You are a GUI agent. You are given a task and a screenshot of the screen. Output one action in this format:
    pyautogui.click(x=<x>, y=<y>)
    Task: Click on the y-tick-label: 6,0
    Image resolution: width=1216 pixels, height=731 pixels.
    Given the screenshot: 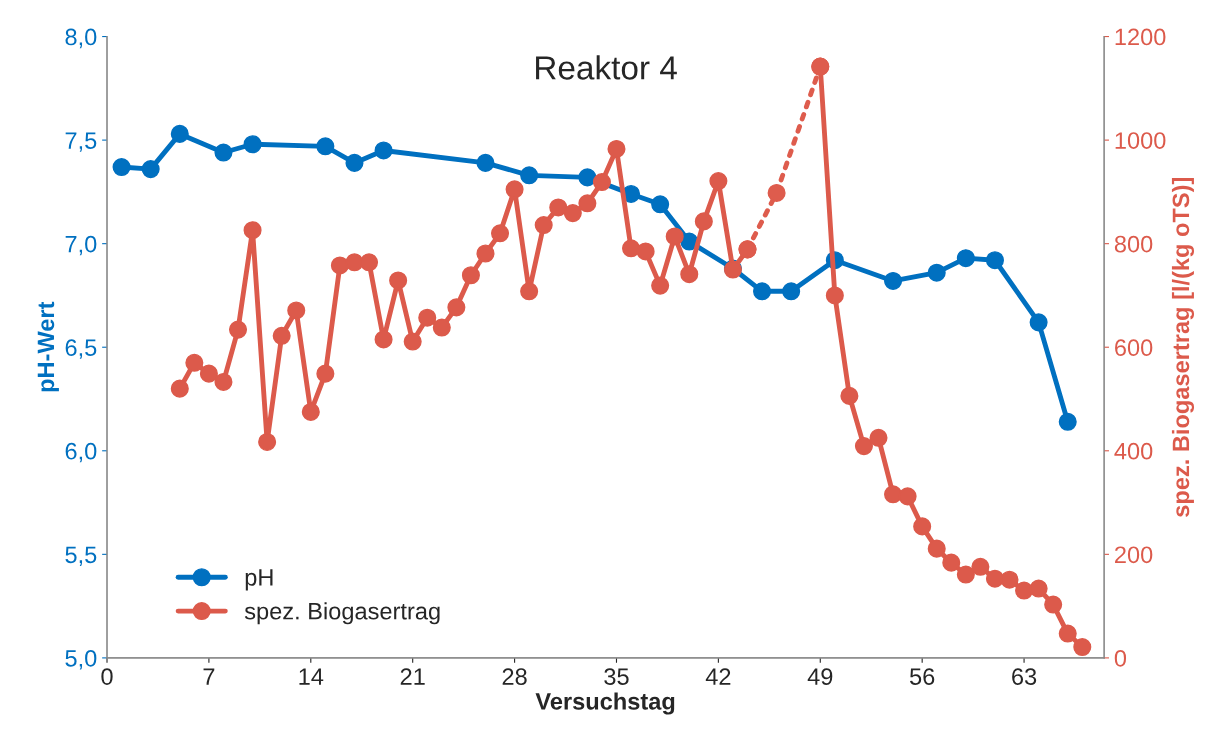 What is the action you would take?
    pyautogui.click(x=81, y=452)
    